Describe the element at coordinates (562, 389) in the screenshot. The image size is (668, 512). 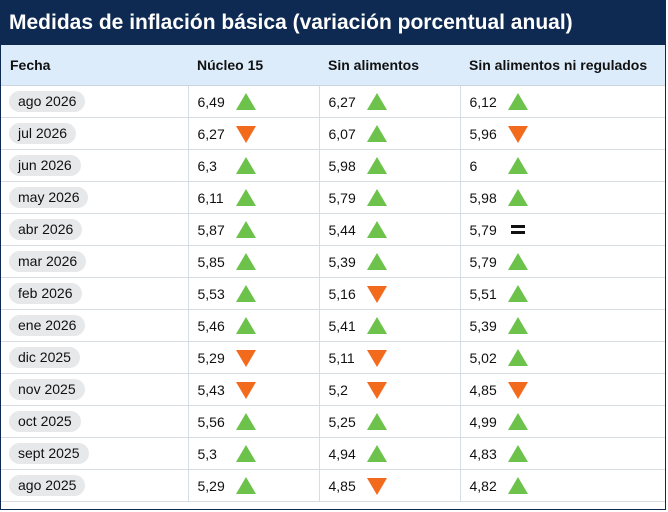
I see `value-cell-sin-alimentos-regulados: 4,85` at that location.